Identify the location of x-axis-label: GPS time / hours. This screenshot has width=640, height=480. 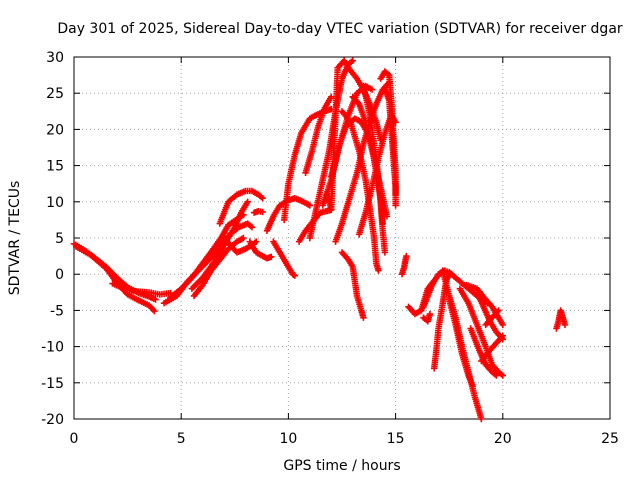
(341, 466).